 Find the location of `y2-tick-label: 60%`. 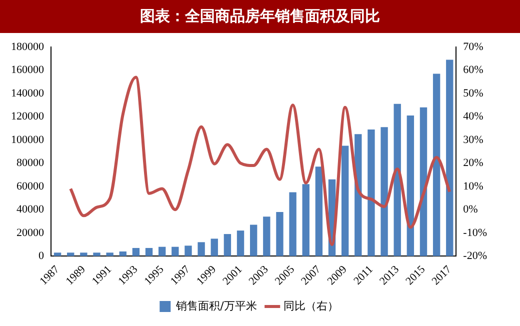

y2-tick-label: 60% is located at coordinates (473, 70).